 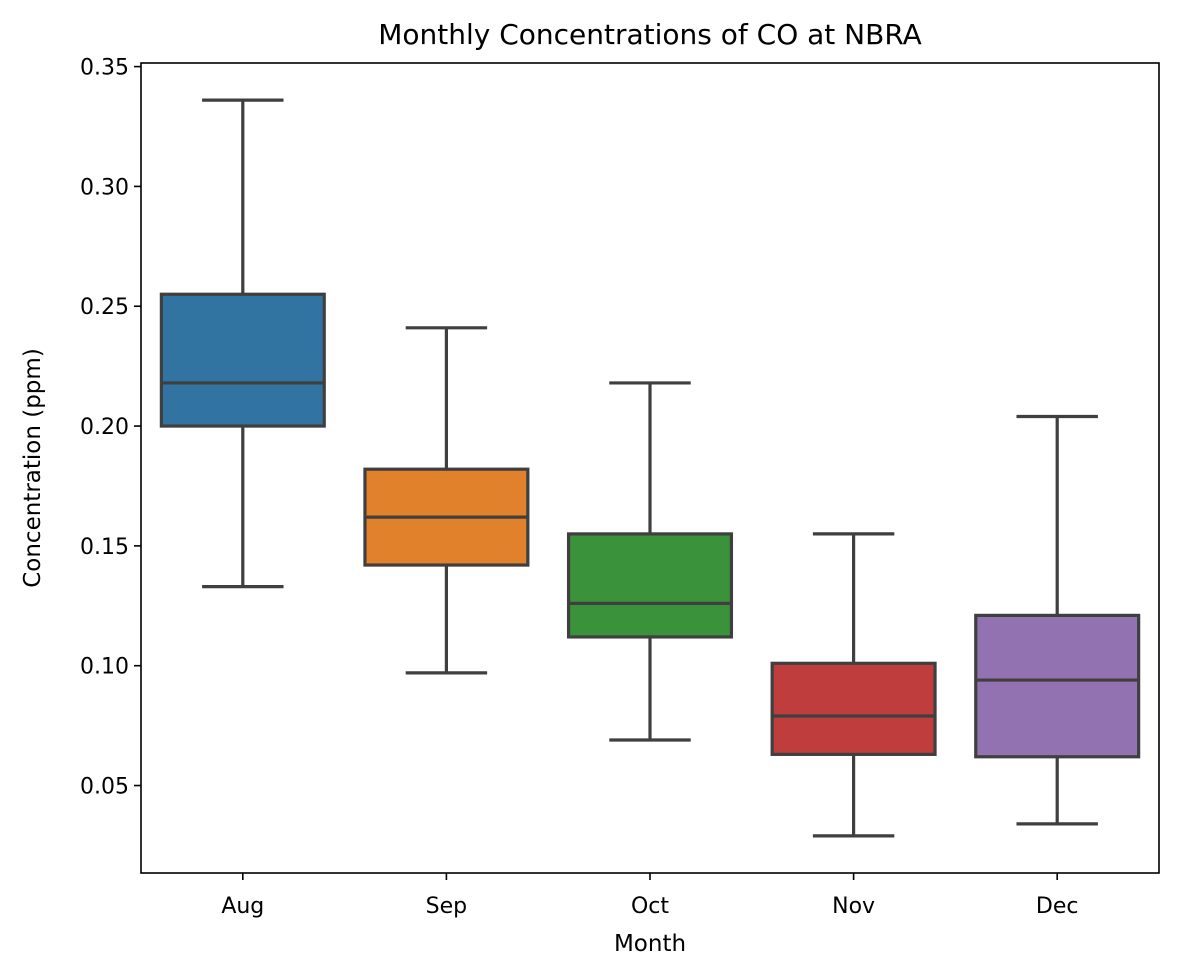 I want to click on y-tick-label: 0.05, so click(x=104, y=787).